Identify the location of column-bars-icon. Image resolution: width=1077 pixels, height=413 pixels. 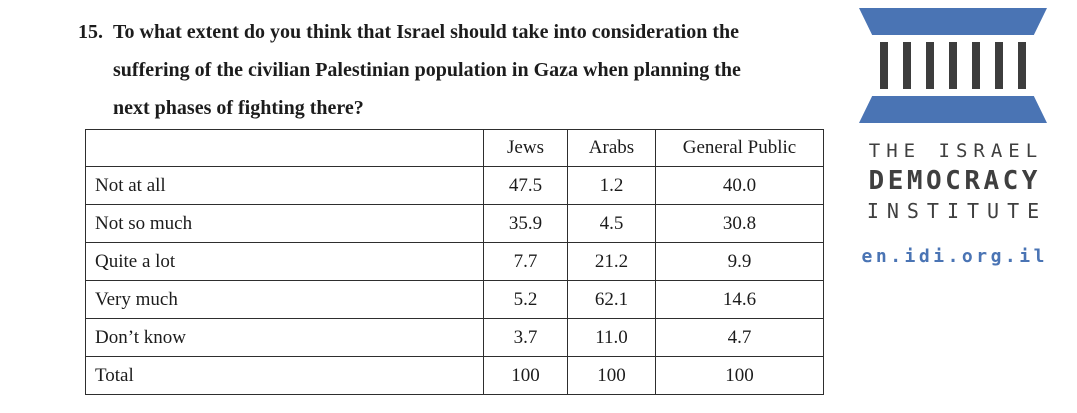
(953, 65).